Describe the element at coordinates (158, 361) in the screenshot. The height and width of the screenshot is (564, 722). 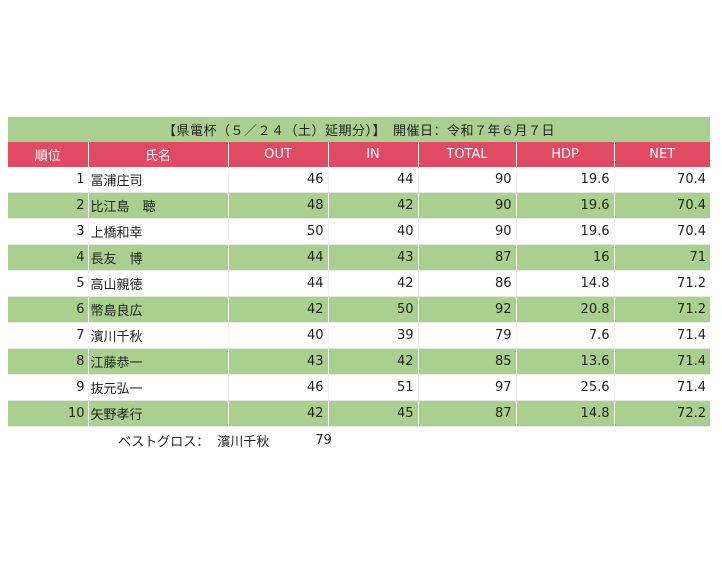
I see `name-cell: 江藤恭一` at that location.